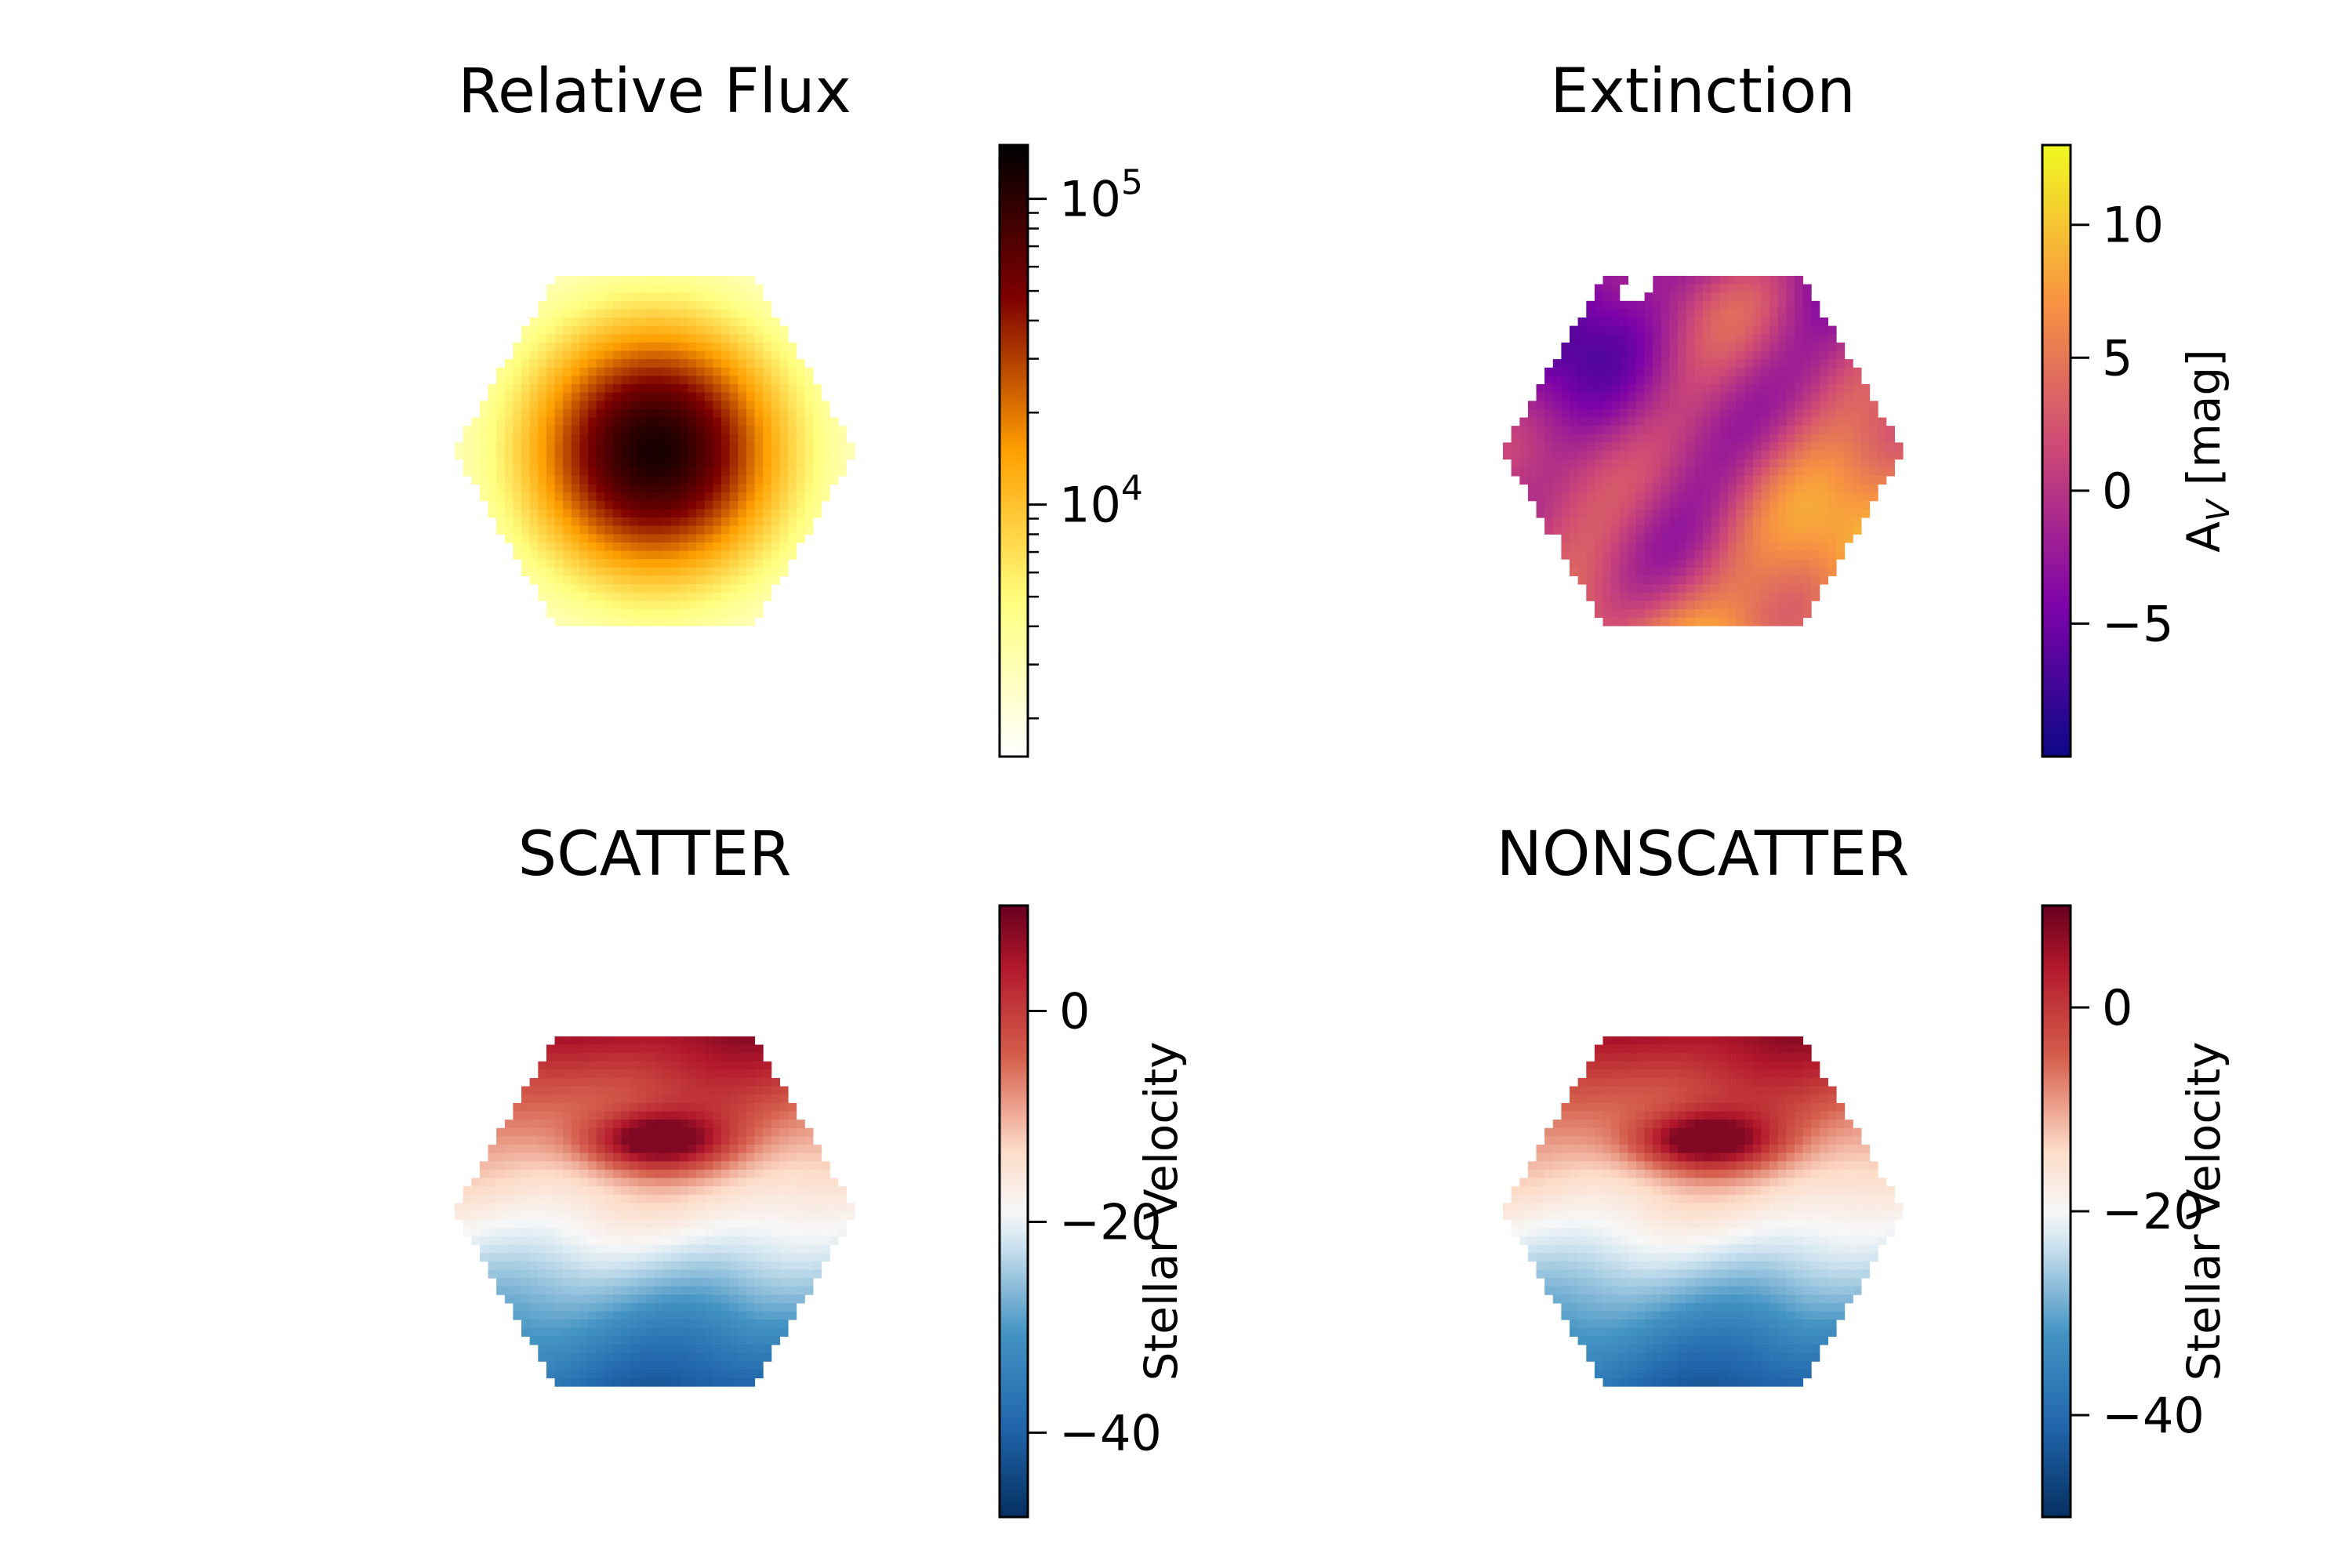 The image size is (2352, 1568). What do you see at coordinates (1161, 1211) in the screenshot?
I see `colorbar-label: Stellar Velocity` at bounding box center [1161, 1211].